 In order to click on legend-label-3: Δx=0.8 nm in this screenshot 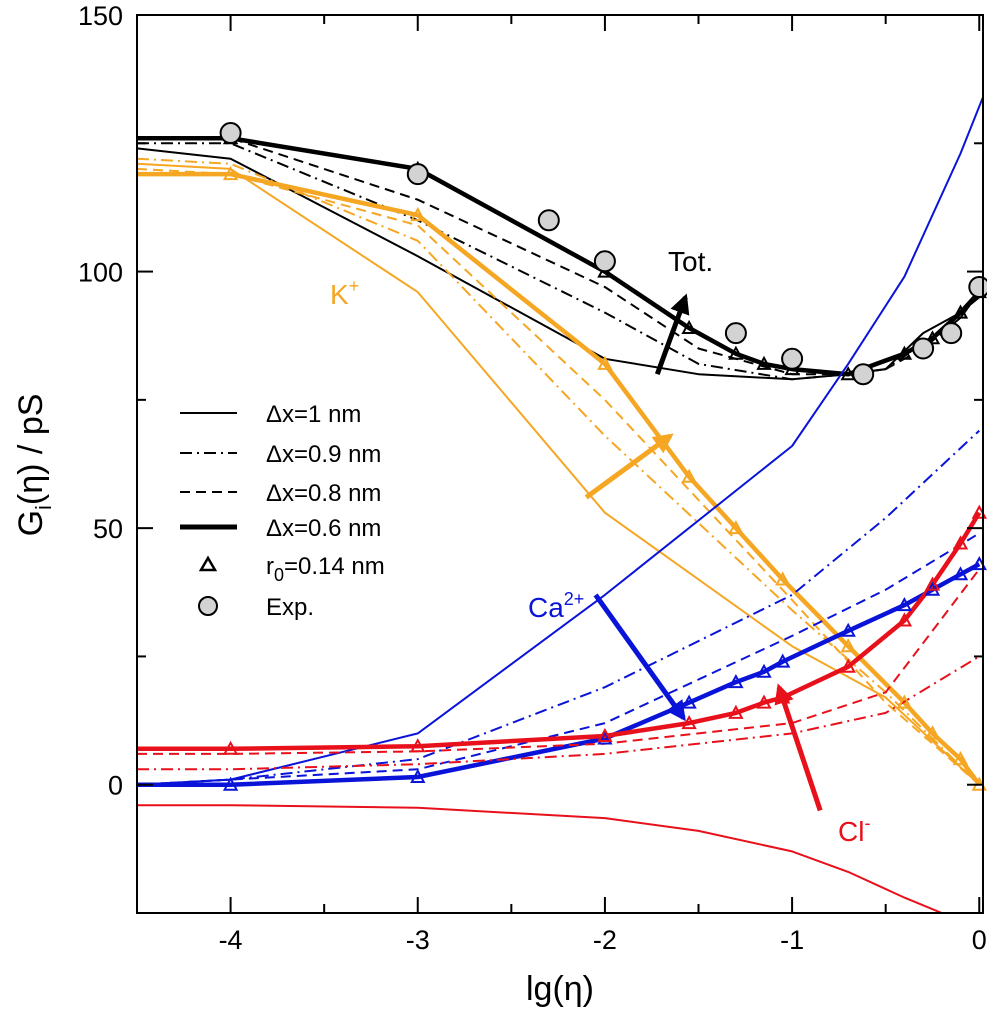, I will do `click(323, 493)`.